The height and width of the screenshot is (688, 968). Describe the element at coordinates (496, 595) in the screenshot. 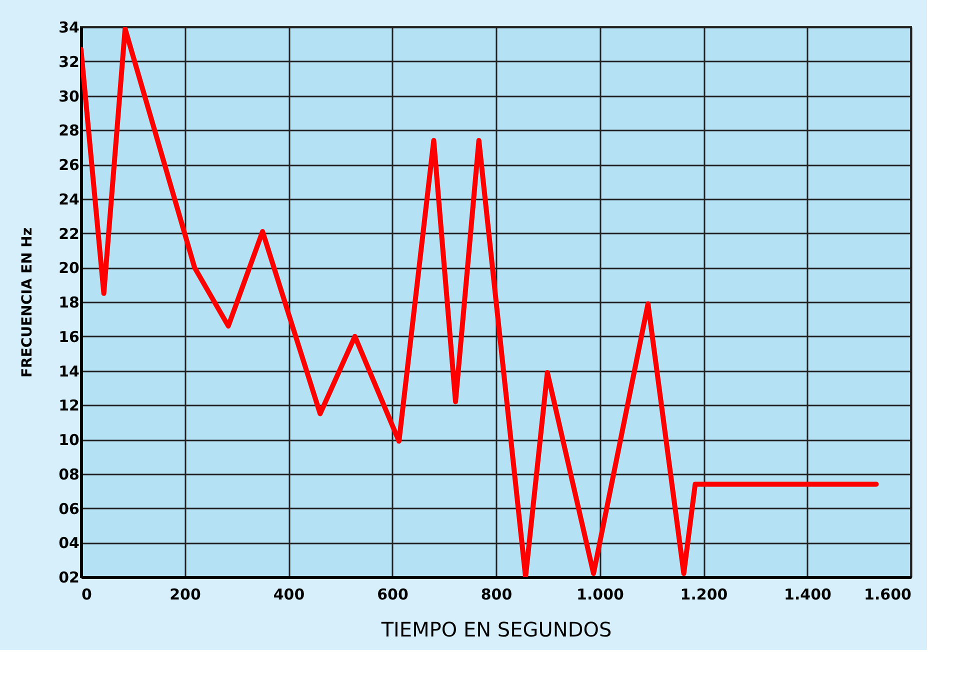

I see `x-tick-label: 800` at that location.